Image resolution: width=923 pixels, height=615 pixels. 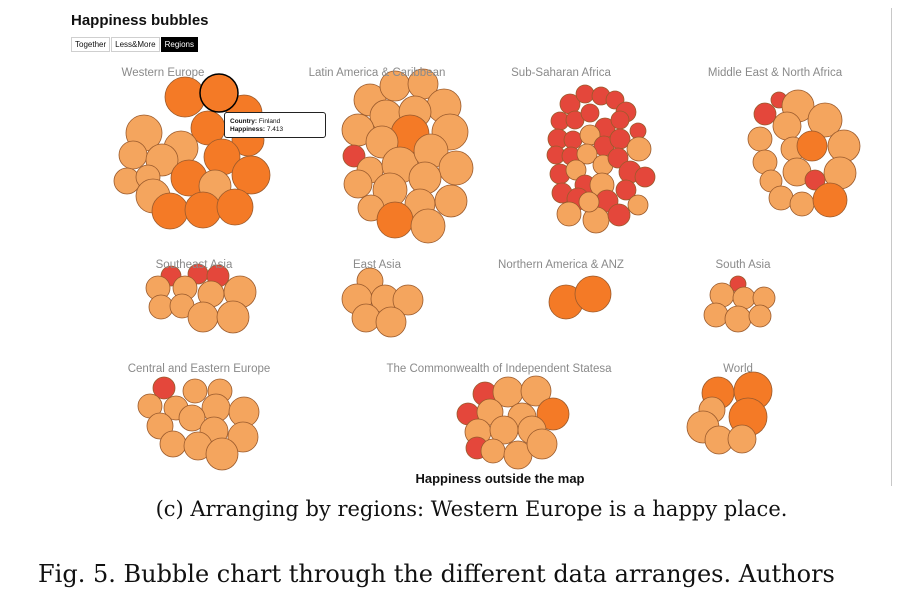 What do you see at coordinates (744, 265) in the screenshot?
I see `region-label: South Asia` at bounding box center [744, 265].